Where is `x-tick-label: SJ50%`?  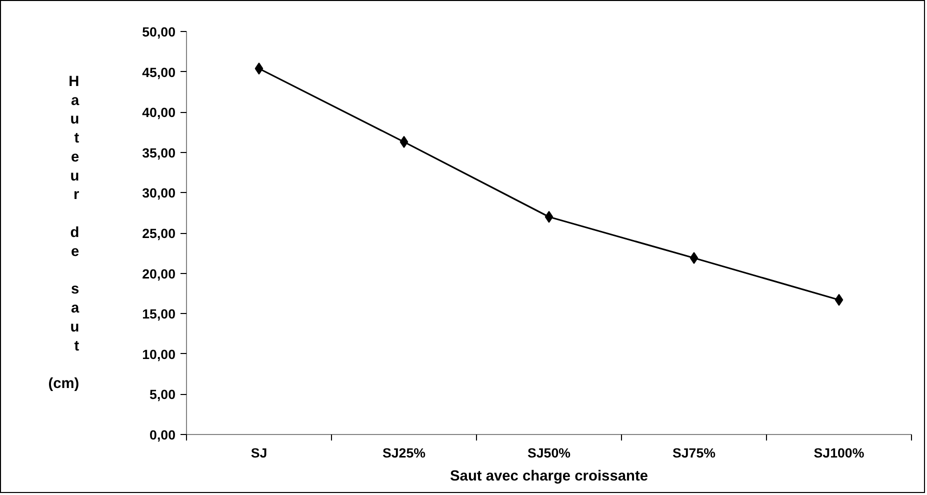
x-tick-label: SJ50% is located at coordinates (549, 453).